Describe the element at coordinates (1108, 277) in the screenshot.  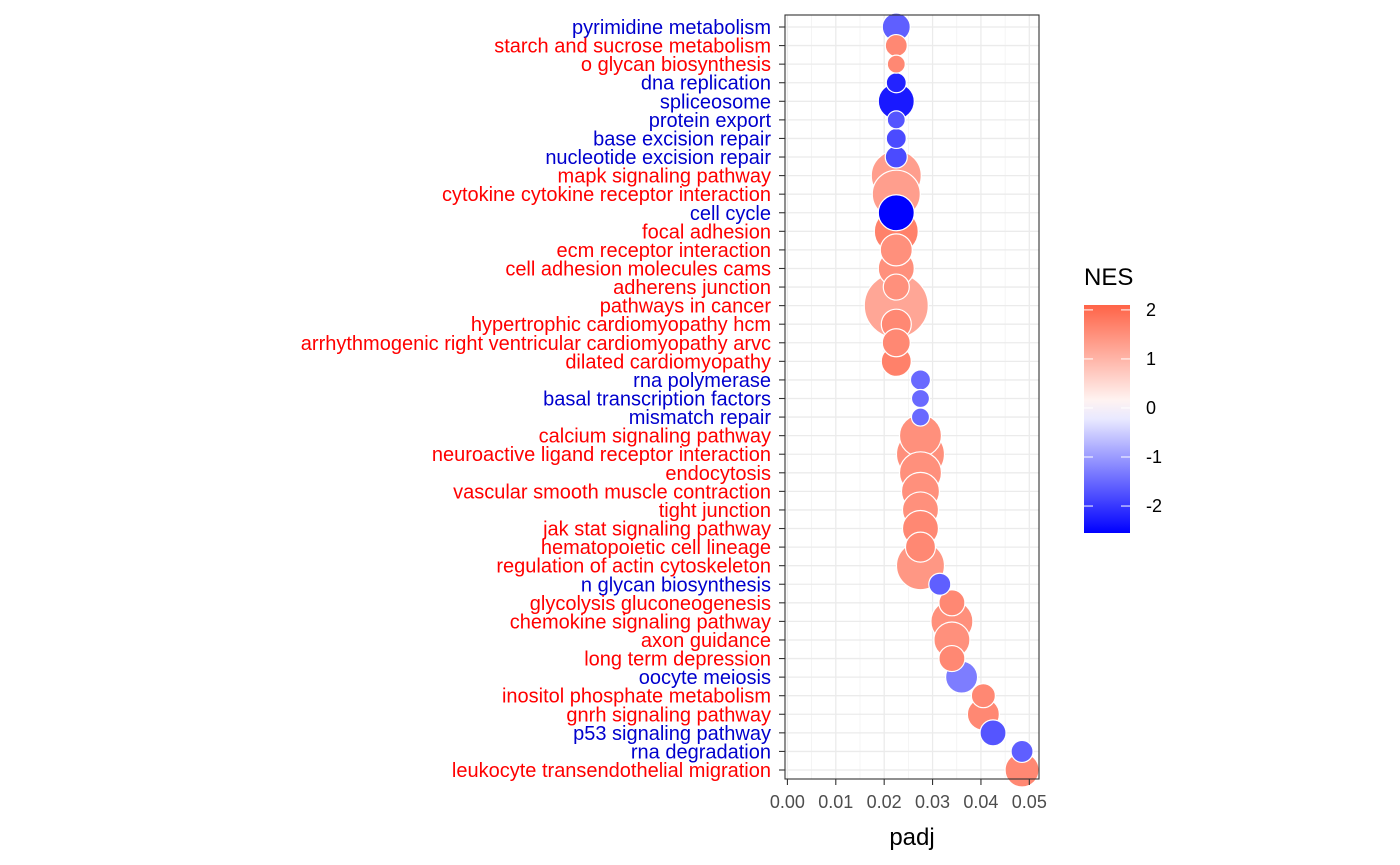
I see `legend-title: NES` at that location.